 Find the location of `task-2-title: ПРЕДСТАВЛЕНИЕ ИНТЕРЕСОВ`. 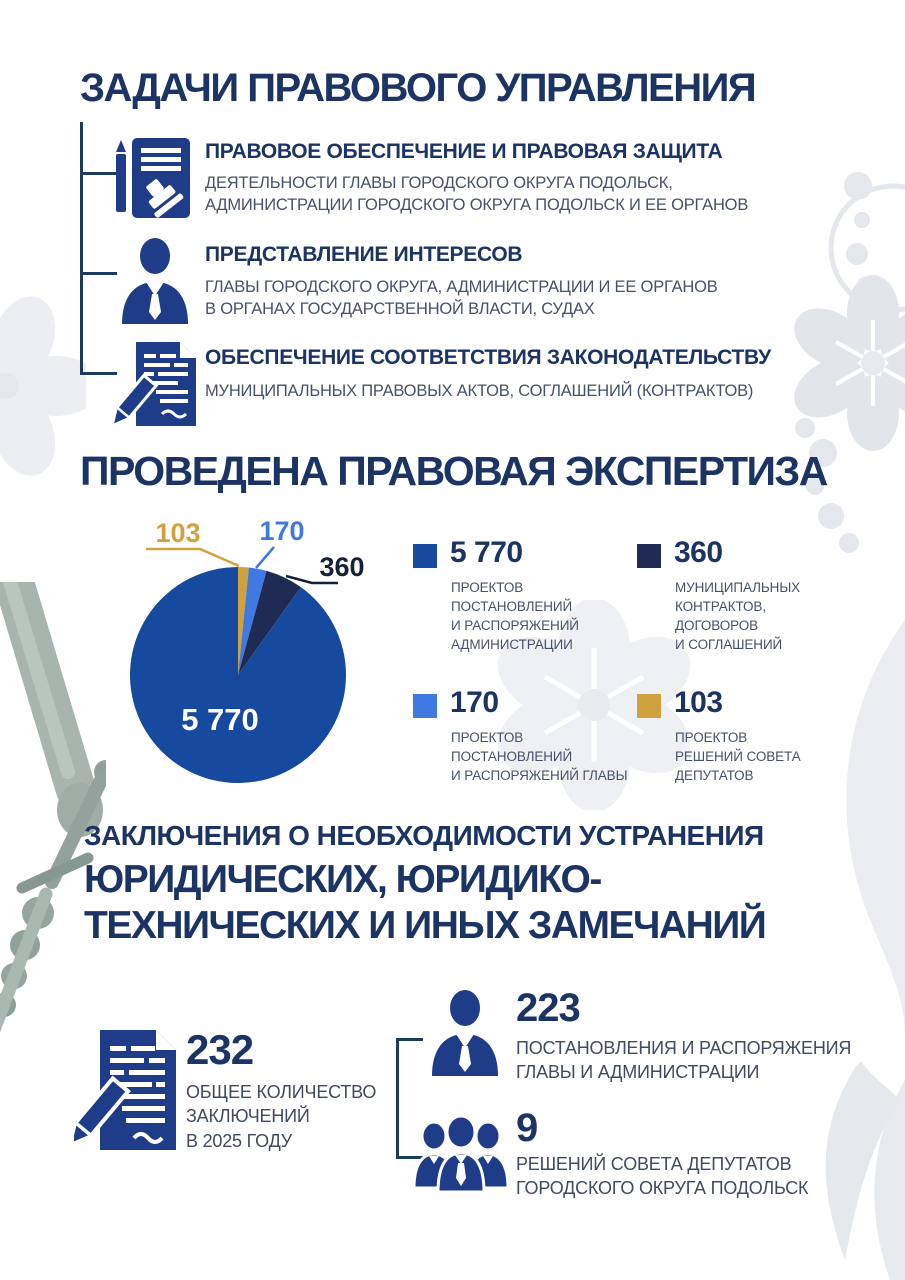

task-2-title: ПРЕДСТАВЛЕНИЕ ИНТЕРЕСОВ is located at coordinates (364, 254).